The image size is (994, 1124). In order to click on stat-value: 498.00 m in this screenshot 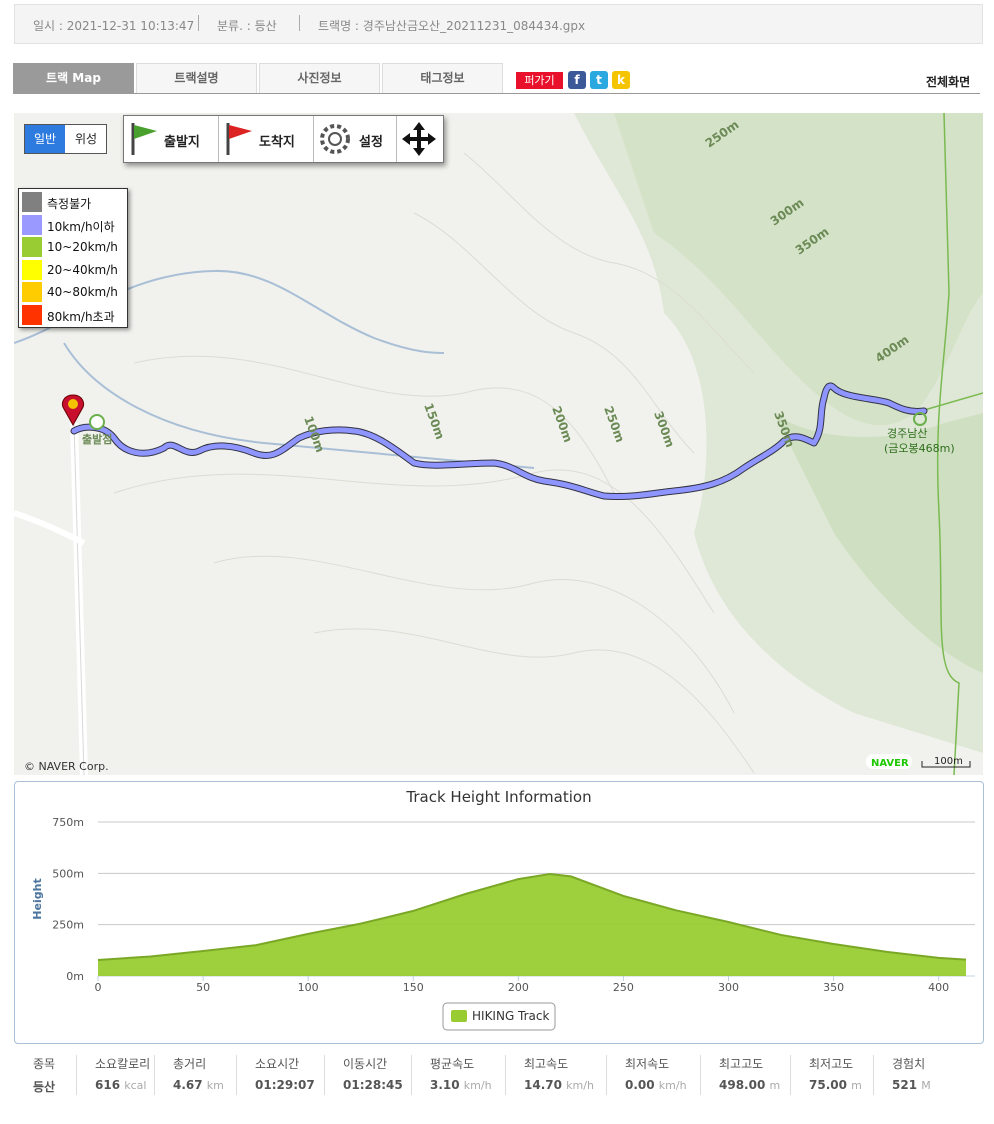, I will do `click(749, 1085)`.